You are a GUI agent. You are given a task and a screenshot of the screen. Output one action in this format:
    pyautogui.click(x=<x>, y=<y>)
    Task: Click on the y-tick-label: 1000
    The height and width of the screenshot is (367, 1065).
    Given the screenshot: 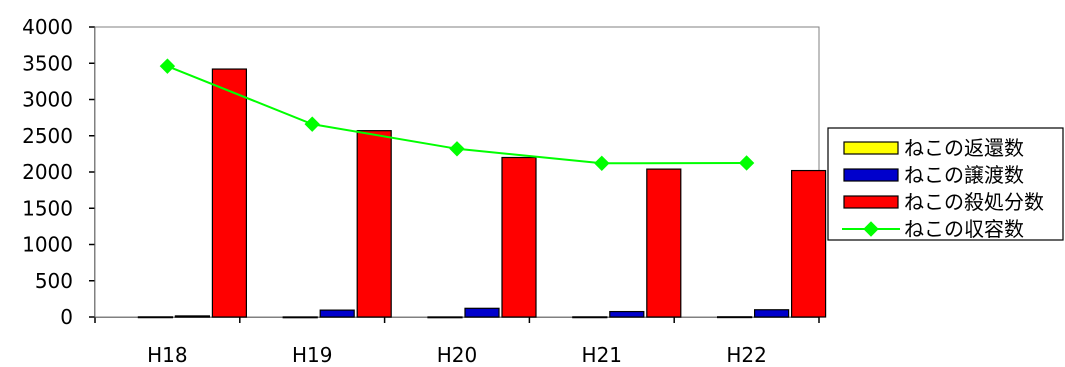 What is the action you would take?
    pyautogui.click(x=47, y=245)
    